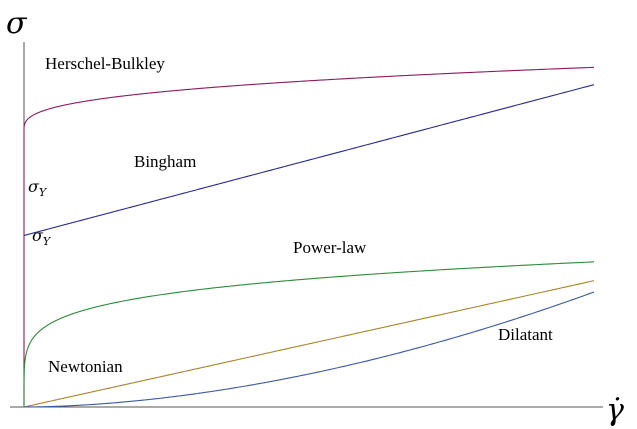 The image size is (637, 429). What do you see at coordinates (105, 63) in the screenshot?
I see `series-label-herschel-bulkley: Herschel-Bulkley` at bounding box center [105, 63].